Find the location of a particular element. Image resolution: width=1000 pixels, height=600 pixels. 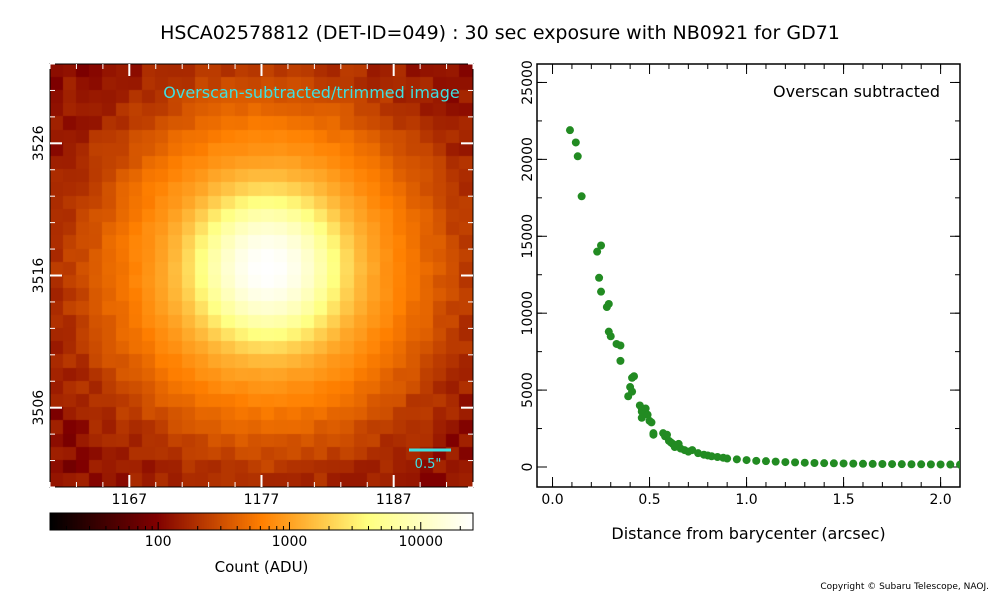

stamp-y-tick-label: 3526 is located at coordinates (39, 143).